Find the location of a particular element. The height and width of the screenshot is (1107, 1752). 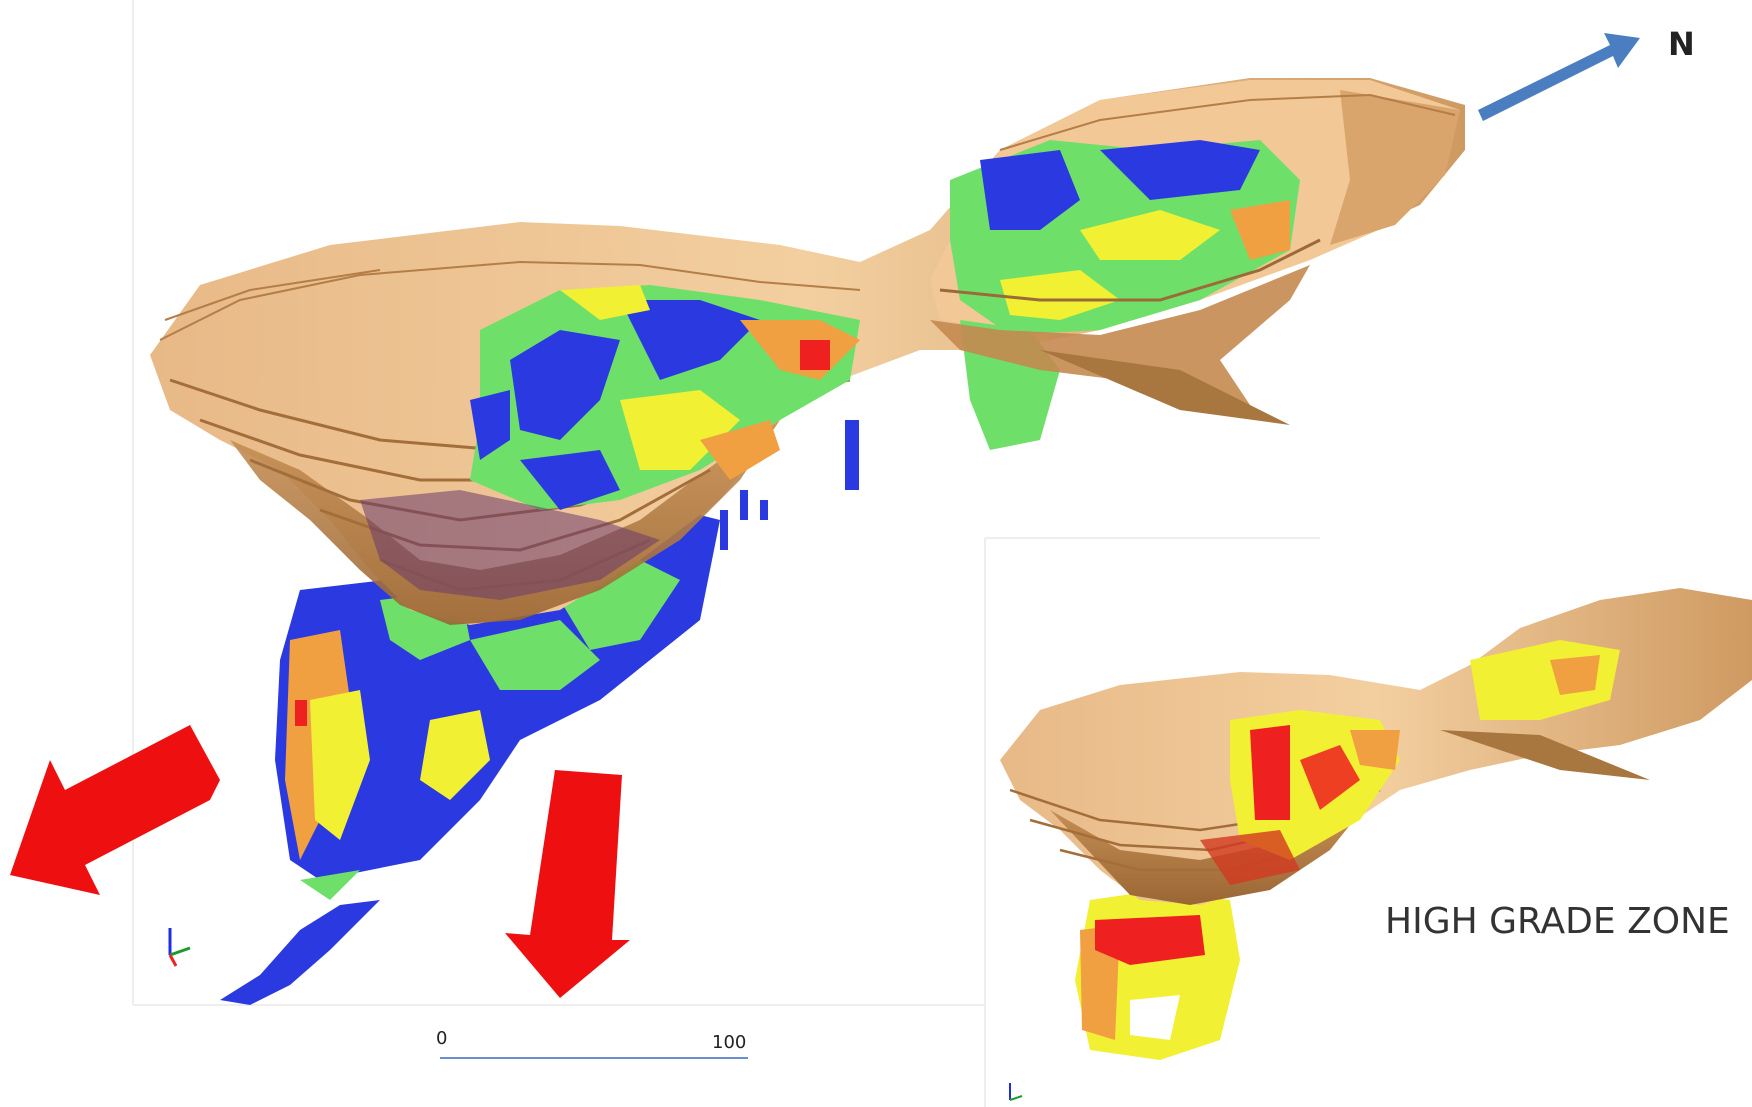

inset-label: HIGH GRADE ZONE is located at coordinates (1557, 921).